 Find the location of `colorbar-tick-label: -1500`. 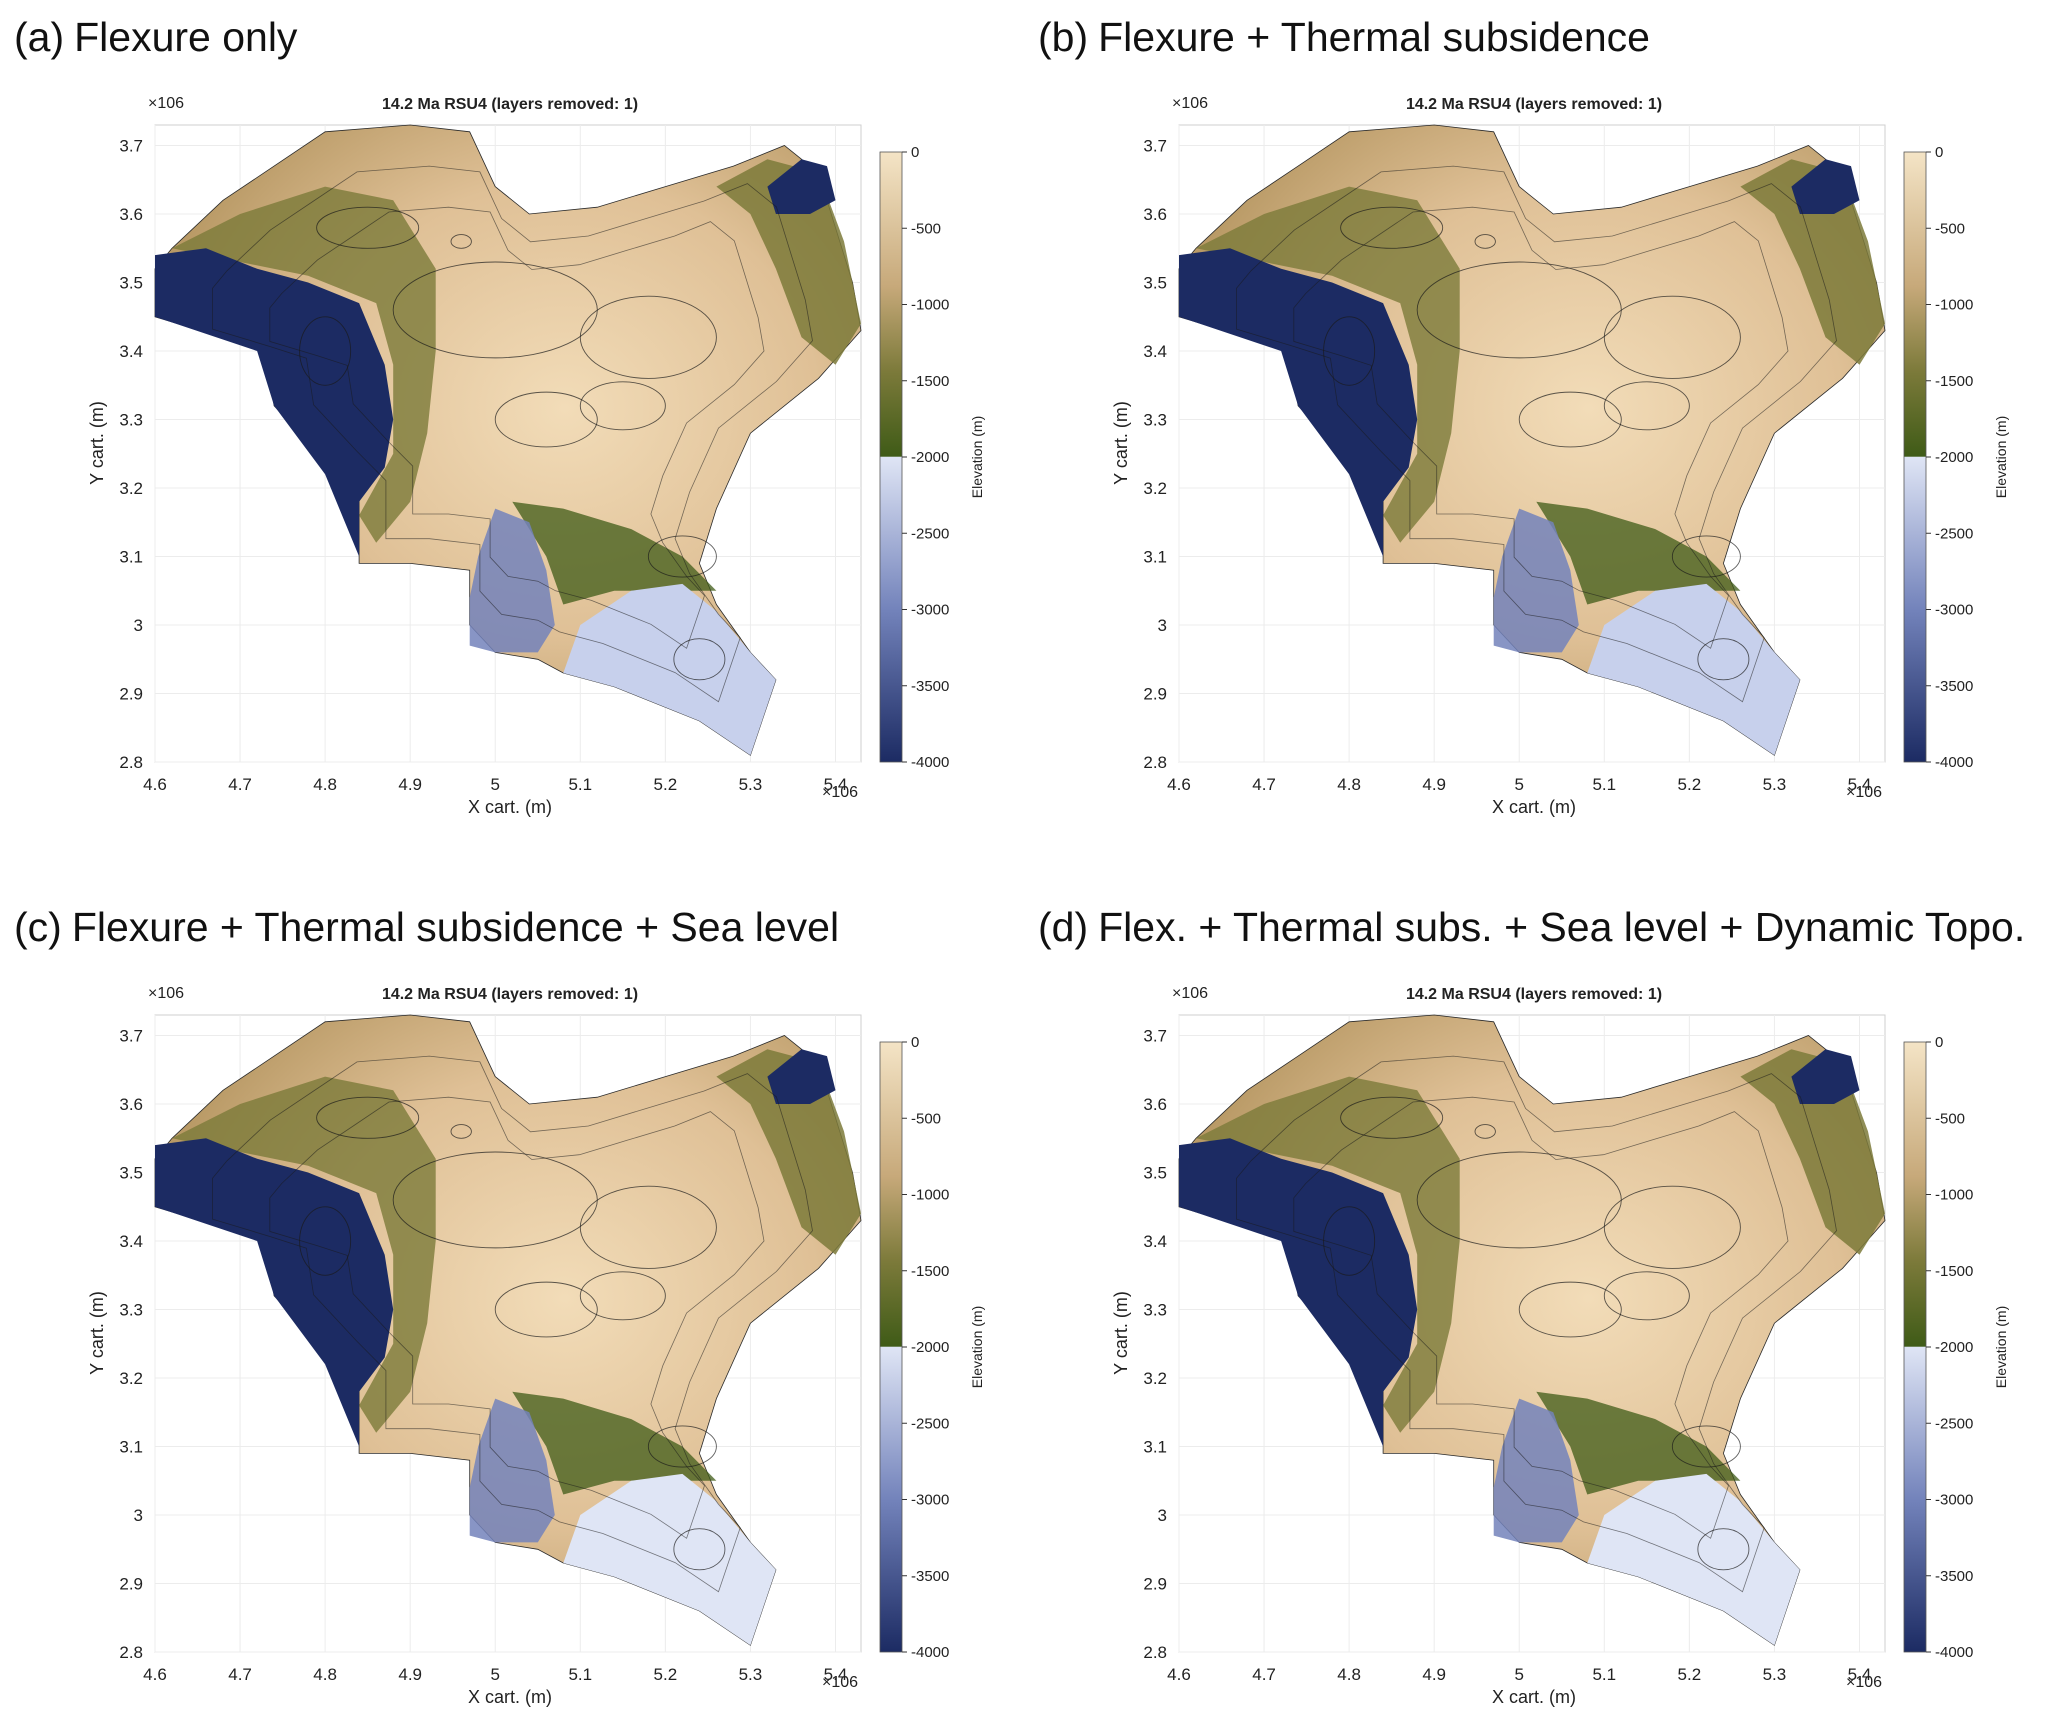

colorbar-tick-label: -1500 is located at coordinates (1954, 381).